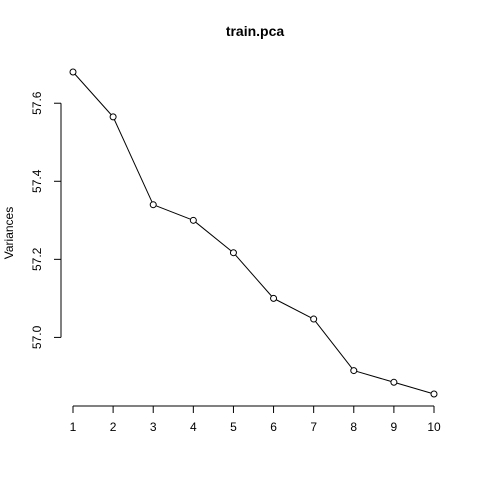 Image resolution: width=480 pixels, height=480 pixels. I want to click on x-tick-label: 1, so click(73, 427).